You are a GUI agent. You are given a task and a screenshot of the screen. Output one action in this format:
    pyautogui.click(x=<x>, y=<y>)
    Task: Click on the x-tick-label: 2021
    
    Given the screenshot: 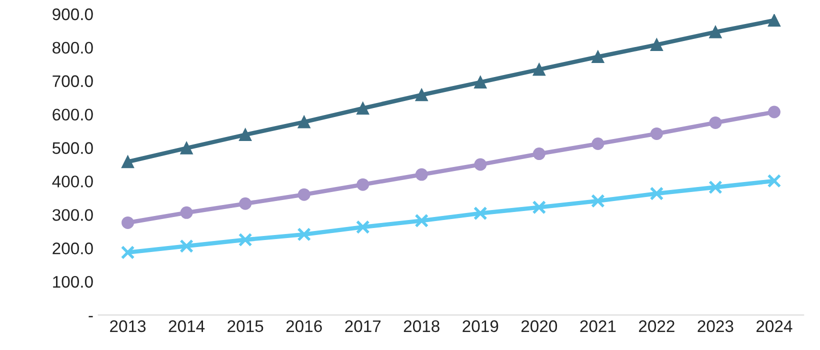 What is the action you would take?
    pyautogui.click(x=598, y=326)
    